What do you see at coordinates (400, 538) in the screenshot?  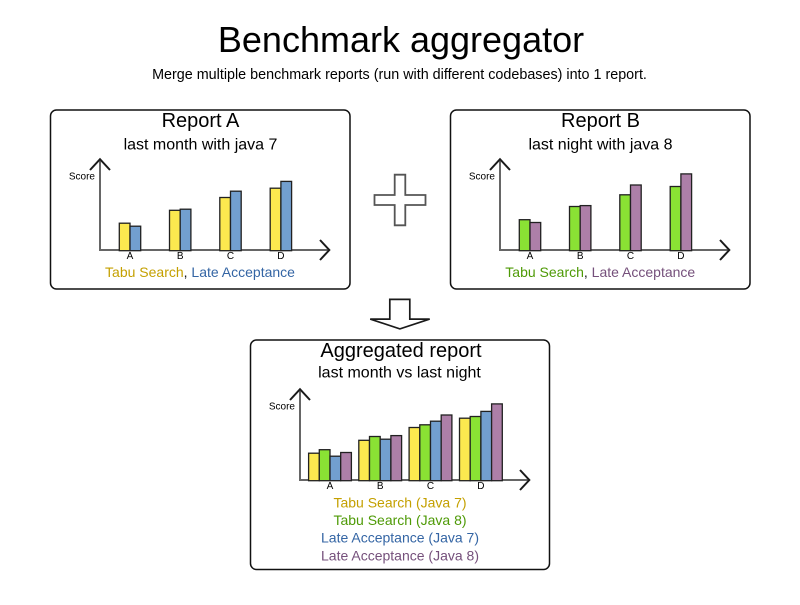 I see `svg-text: Late Acceptance (Java 7)` at bounding box center [400, 538].